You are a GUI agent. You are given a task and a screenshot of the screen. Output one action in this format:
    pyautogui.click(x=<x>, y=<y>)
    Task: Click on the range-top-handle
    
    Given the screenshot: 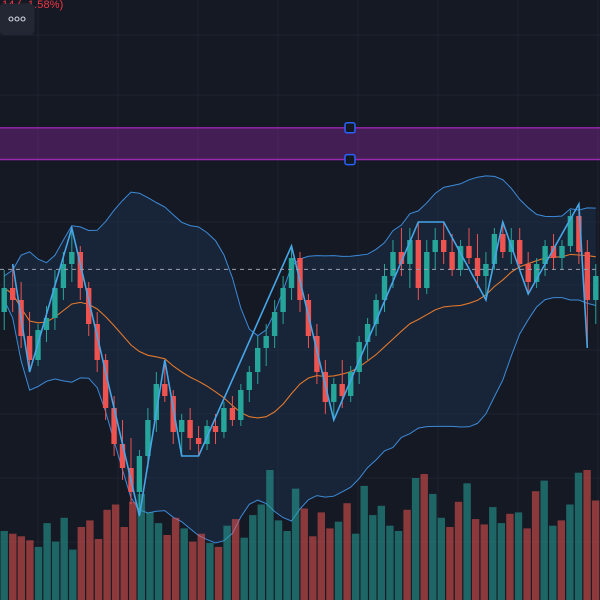 What is the action you would take?
    pyautogui.click(x=350, y=128)
    